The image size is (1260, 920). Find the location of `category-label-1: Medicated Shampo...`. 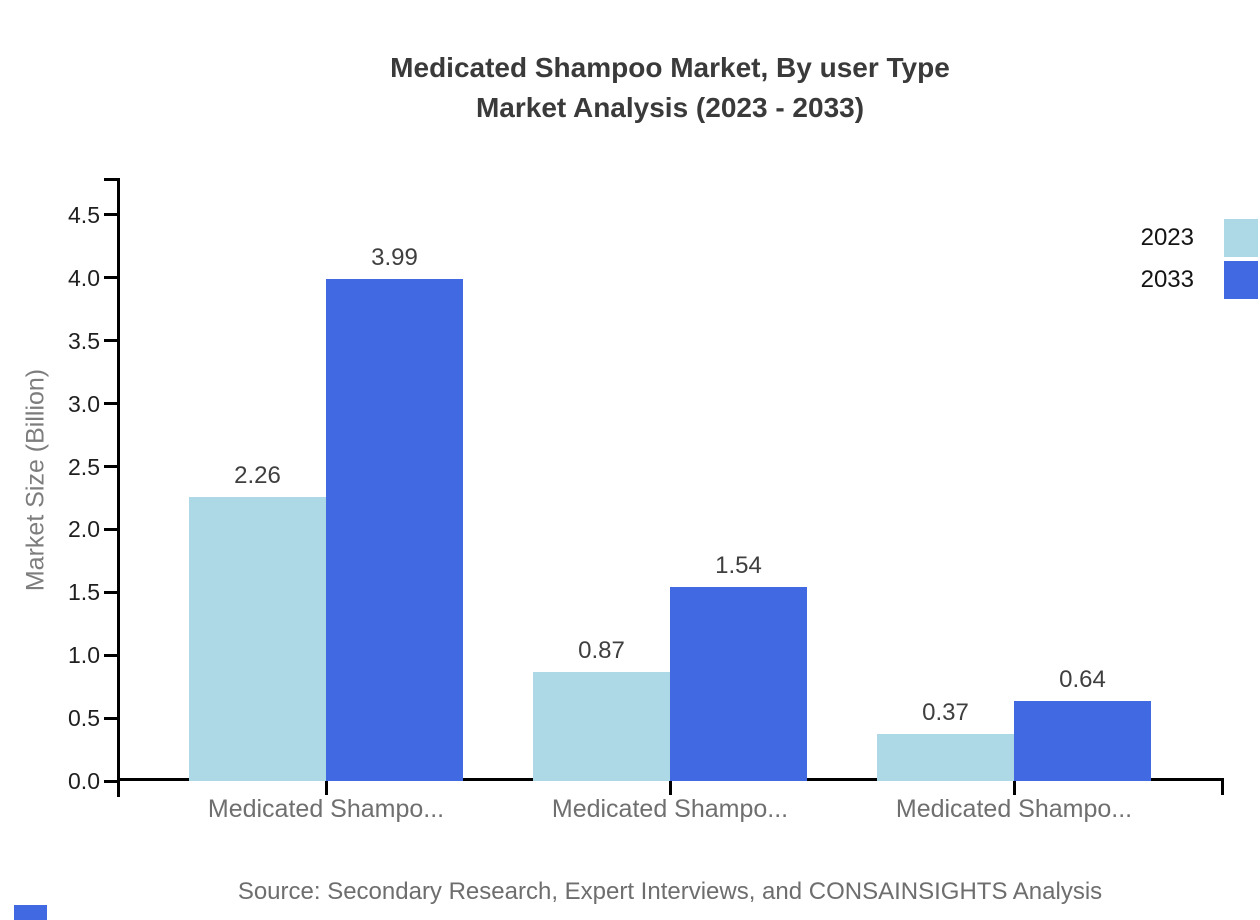

category-label-1: Medicated Shampo... is located at coordinates (326, 809).